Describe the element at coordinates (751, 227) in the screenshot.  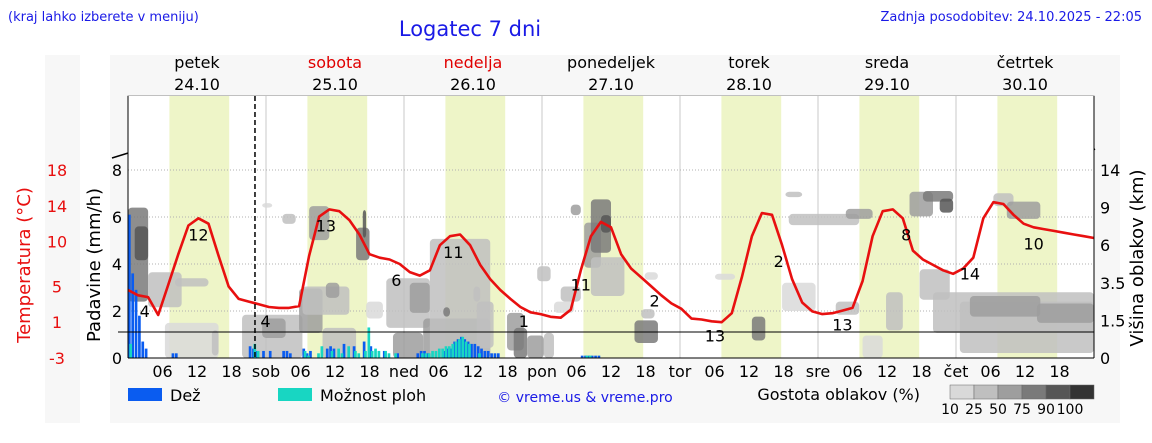
I see `daylight-band` at that location.